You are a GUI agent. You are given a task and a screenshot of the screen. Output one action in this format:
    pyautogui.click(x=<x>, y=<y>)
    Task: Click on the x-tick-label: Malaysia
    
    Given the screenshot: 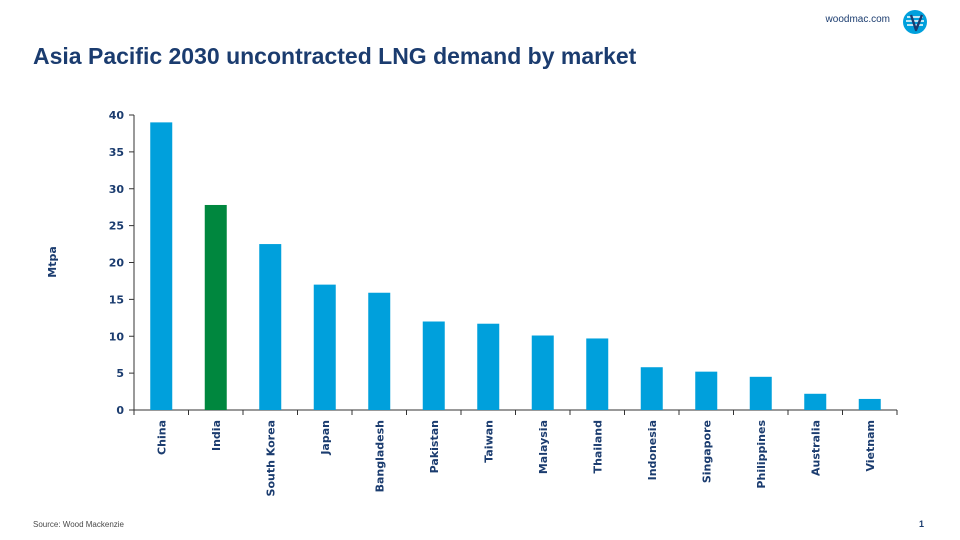 What is the action you would take?
    pyautogui.click(x=543, y=447)
    